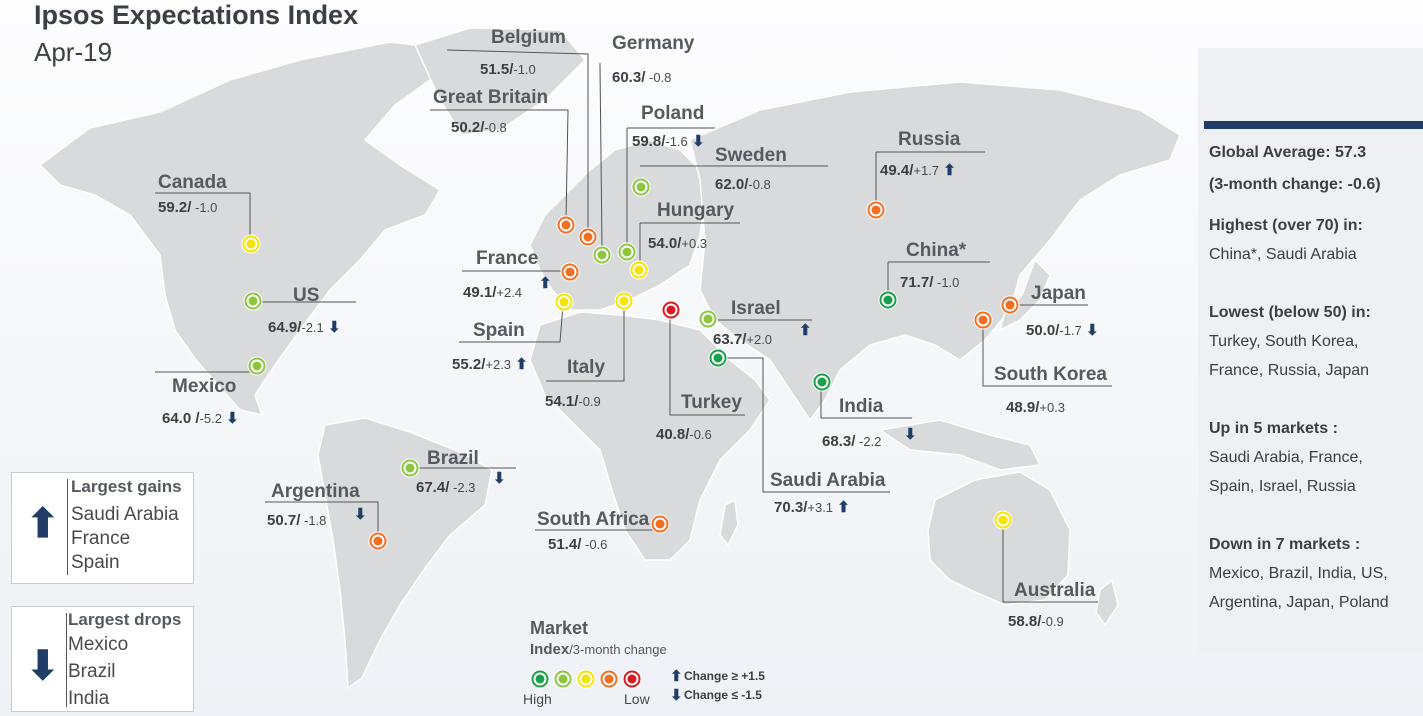  Describe the element at coordinates (493, 292) in the screenshot. I see `value-france: 49.1/+2.4` at that location.